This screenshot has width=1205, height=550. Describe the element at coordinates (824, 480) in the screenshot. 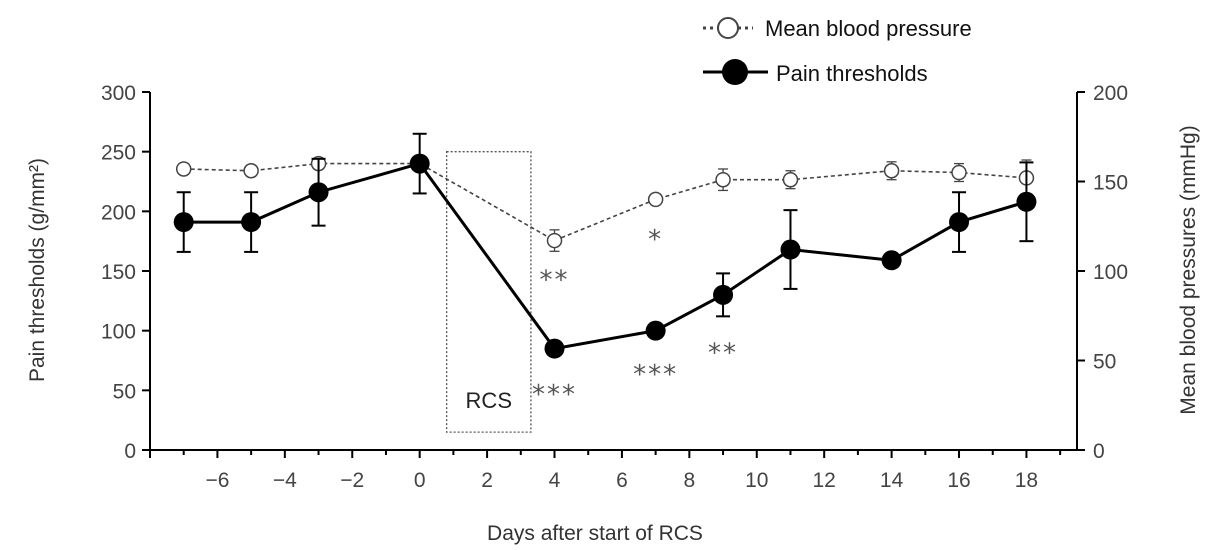

I see `x-tick-label: 12` at that location.